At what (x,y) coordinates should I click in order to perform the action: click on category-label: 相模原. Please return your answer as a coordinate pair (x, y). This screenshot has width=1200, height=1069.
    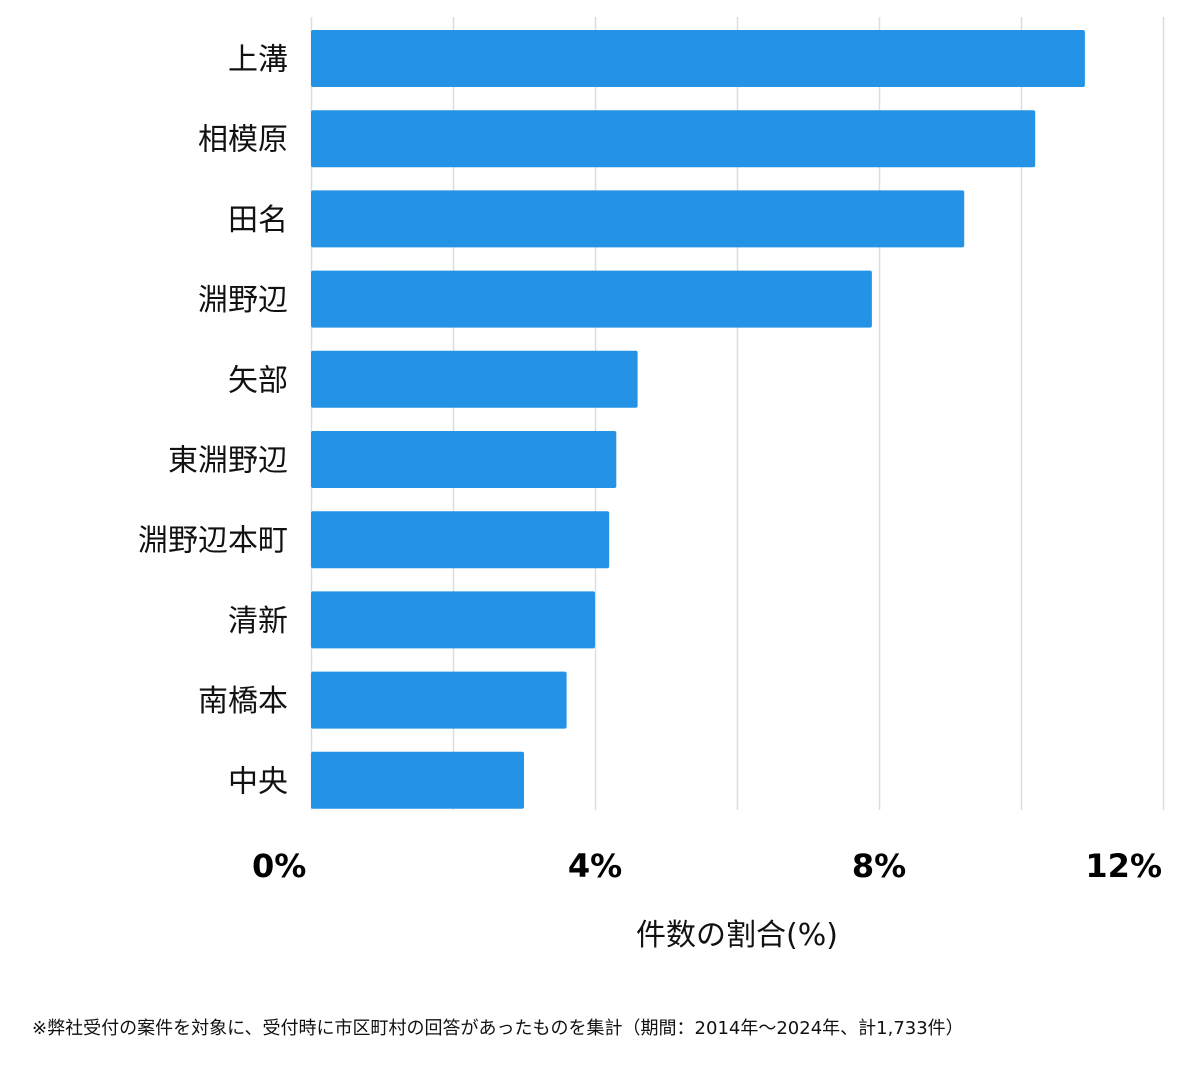
    Looking at the image, I should click on (243, 140).